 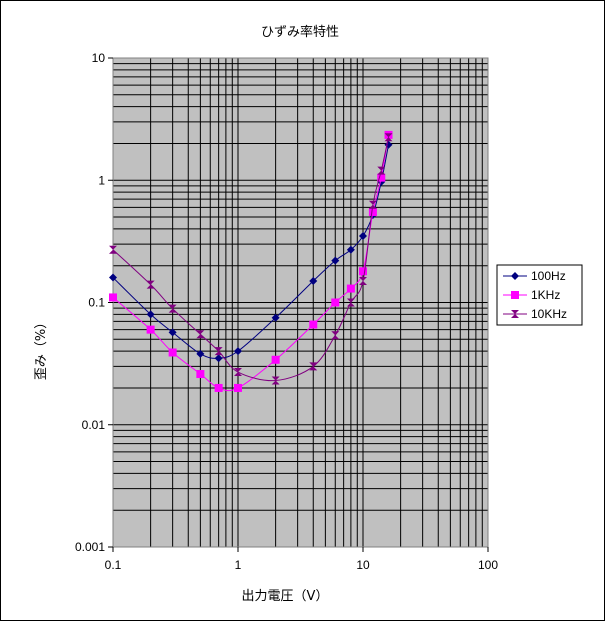 I want to click on chart-title: ひずみ率特性, so click(x=300, y=32).